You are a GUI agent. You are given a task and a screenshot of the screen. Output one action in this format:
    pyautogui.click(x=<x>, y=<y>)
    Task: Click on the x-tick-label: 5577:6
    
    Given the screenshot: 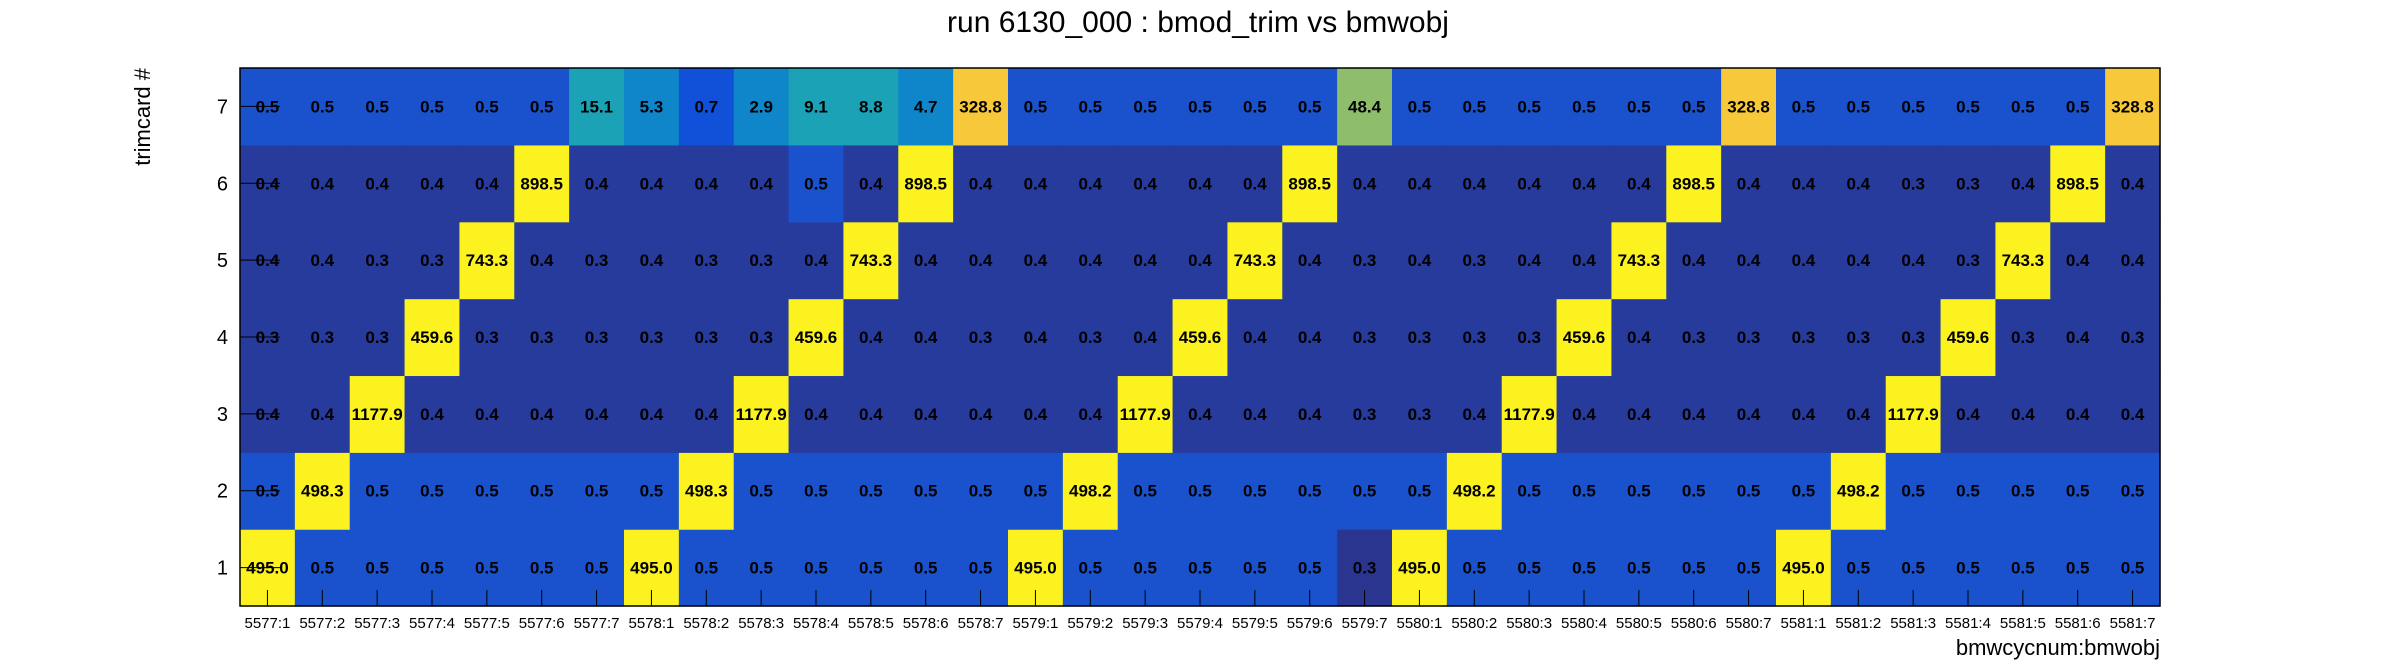 What is the action you would take?
    pyautogui.click(x=542, y=623)
    